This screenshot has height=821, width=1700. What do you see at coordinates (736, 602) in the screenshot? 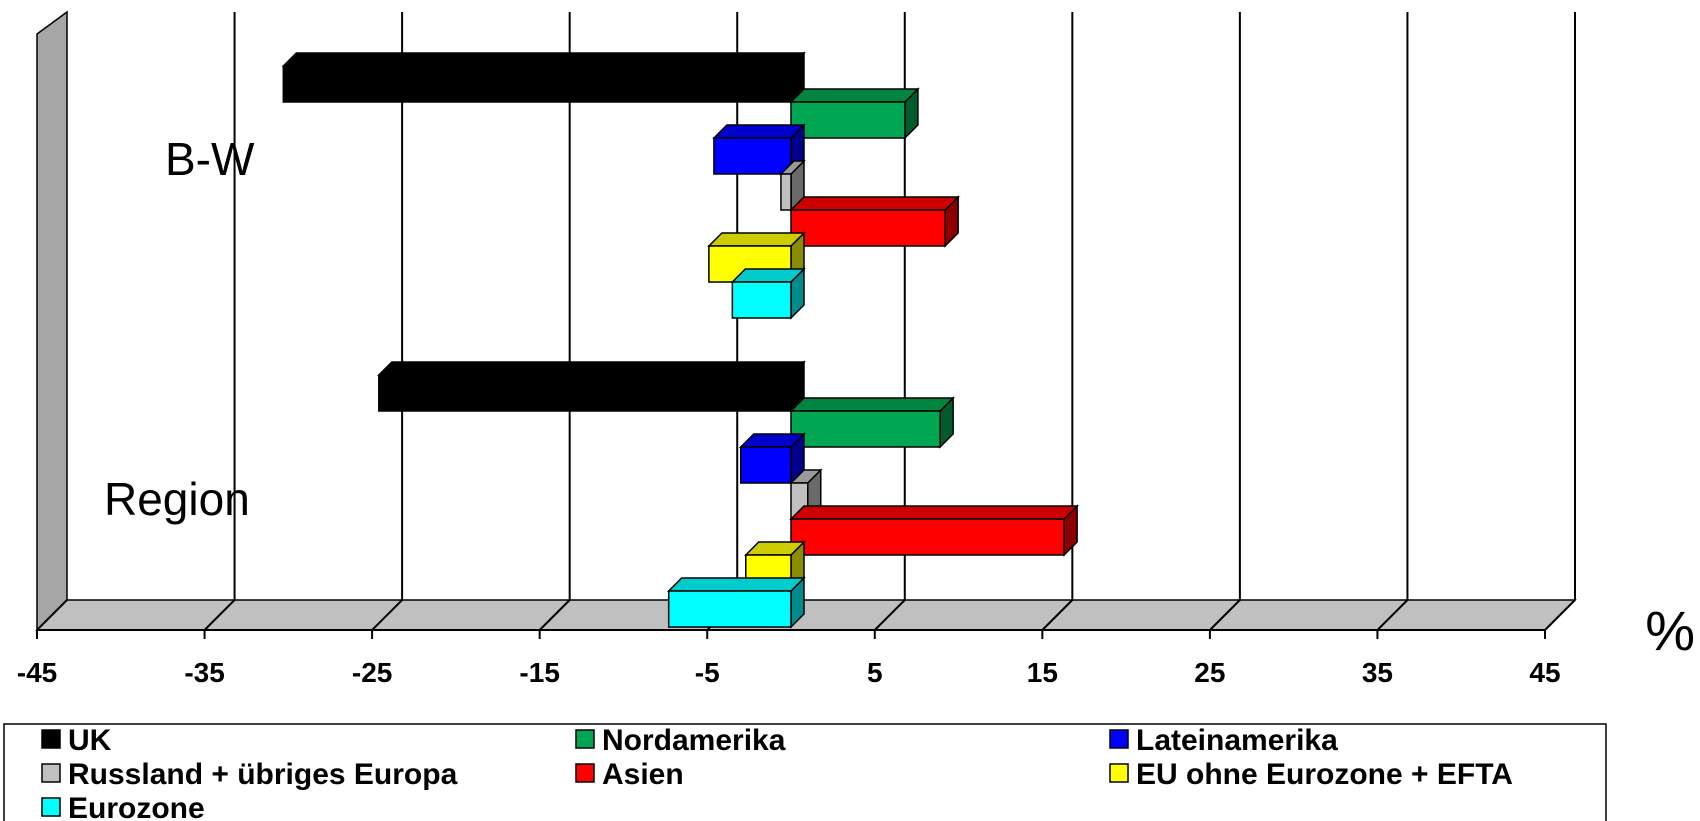
I see `bar-eurozone-region` at bounding box center [736, 602].